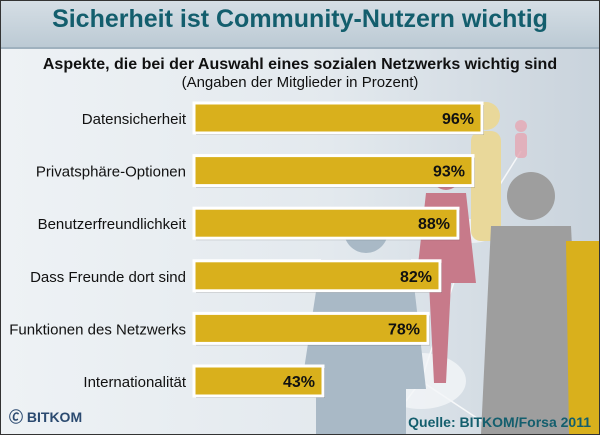 The width and height of the screenshot is (600, 435). What do you see at coordinates (299, 382) in the screenshot?
I see `value-label: 43%` at bounding box center [299, 382].